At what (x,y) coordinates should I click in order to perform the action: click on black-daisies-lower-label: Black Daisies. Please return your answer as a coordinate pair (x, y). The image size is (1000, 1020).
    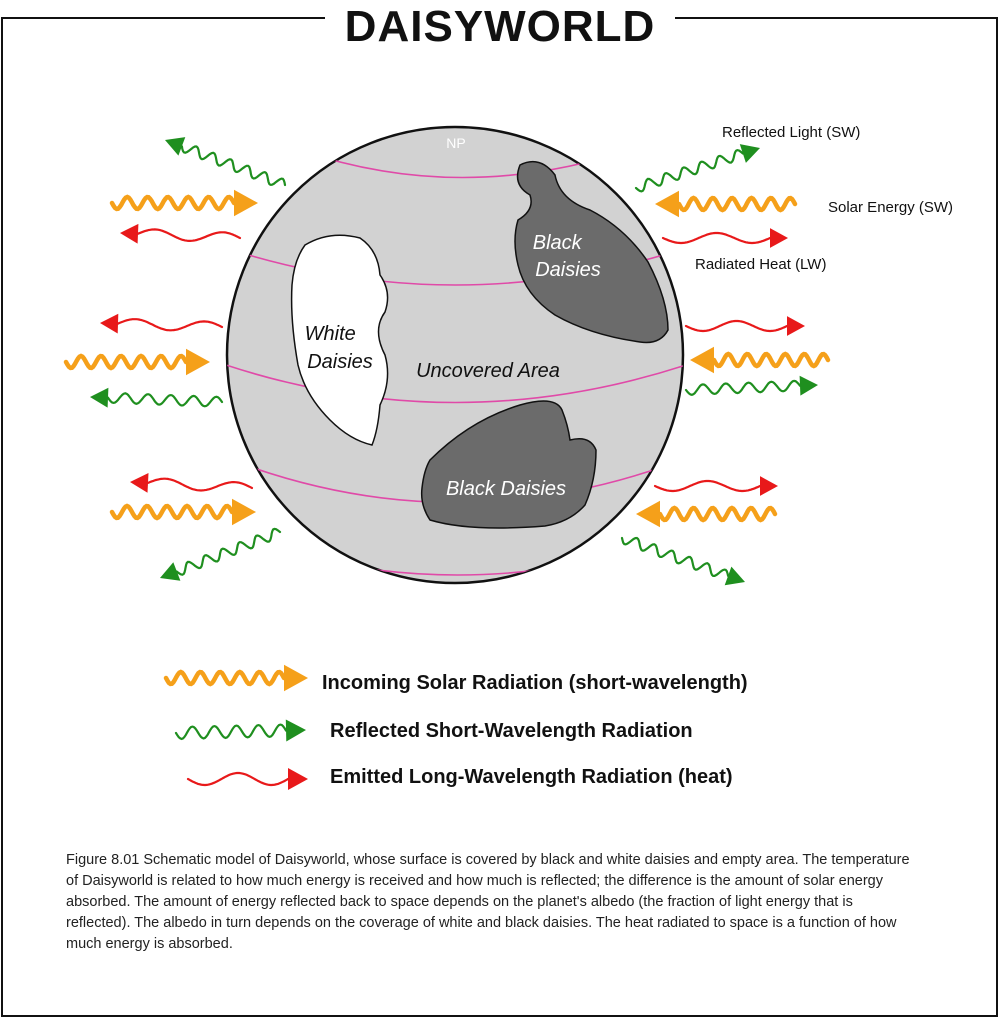
    Looking at the image, I should click on (506, 489).